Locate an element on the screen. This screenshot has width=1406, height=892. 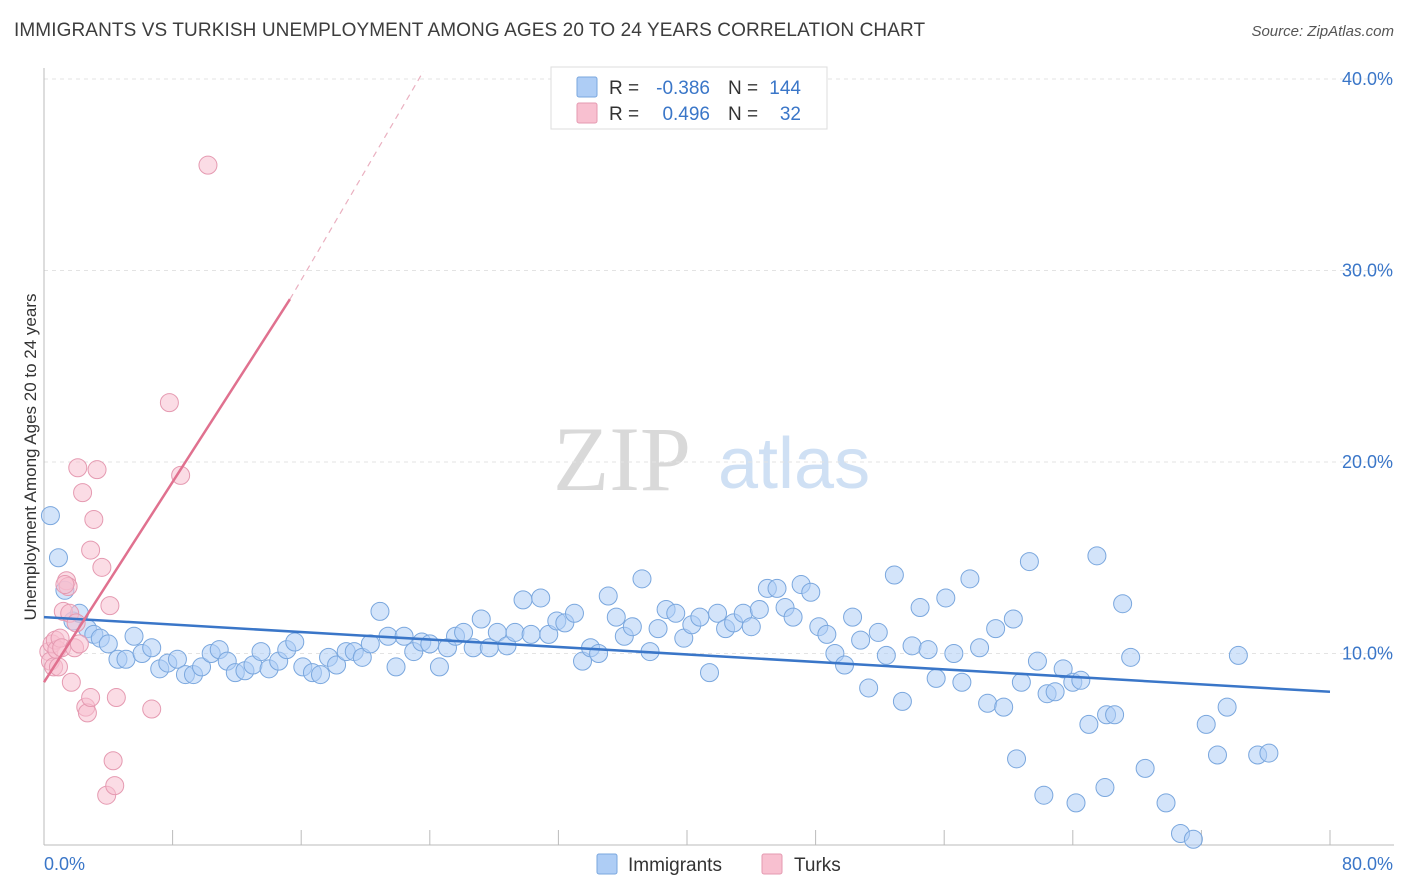
source-credit: Source: ZipAtlas.com is located at coordinates (1322, 31).